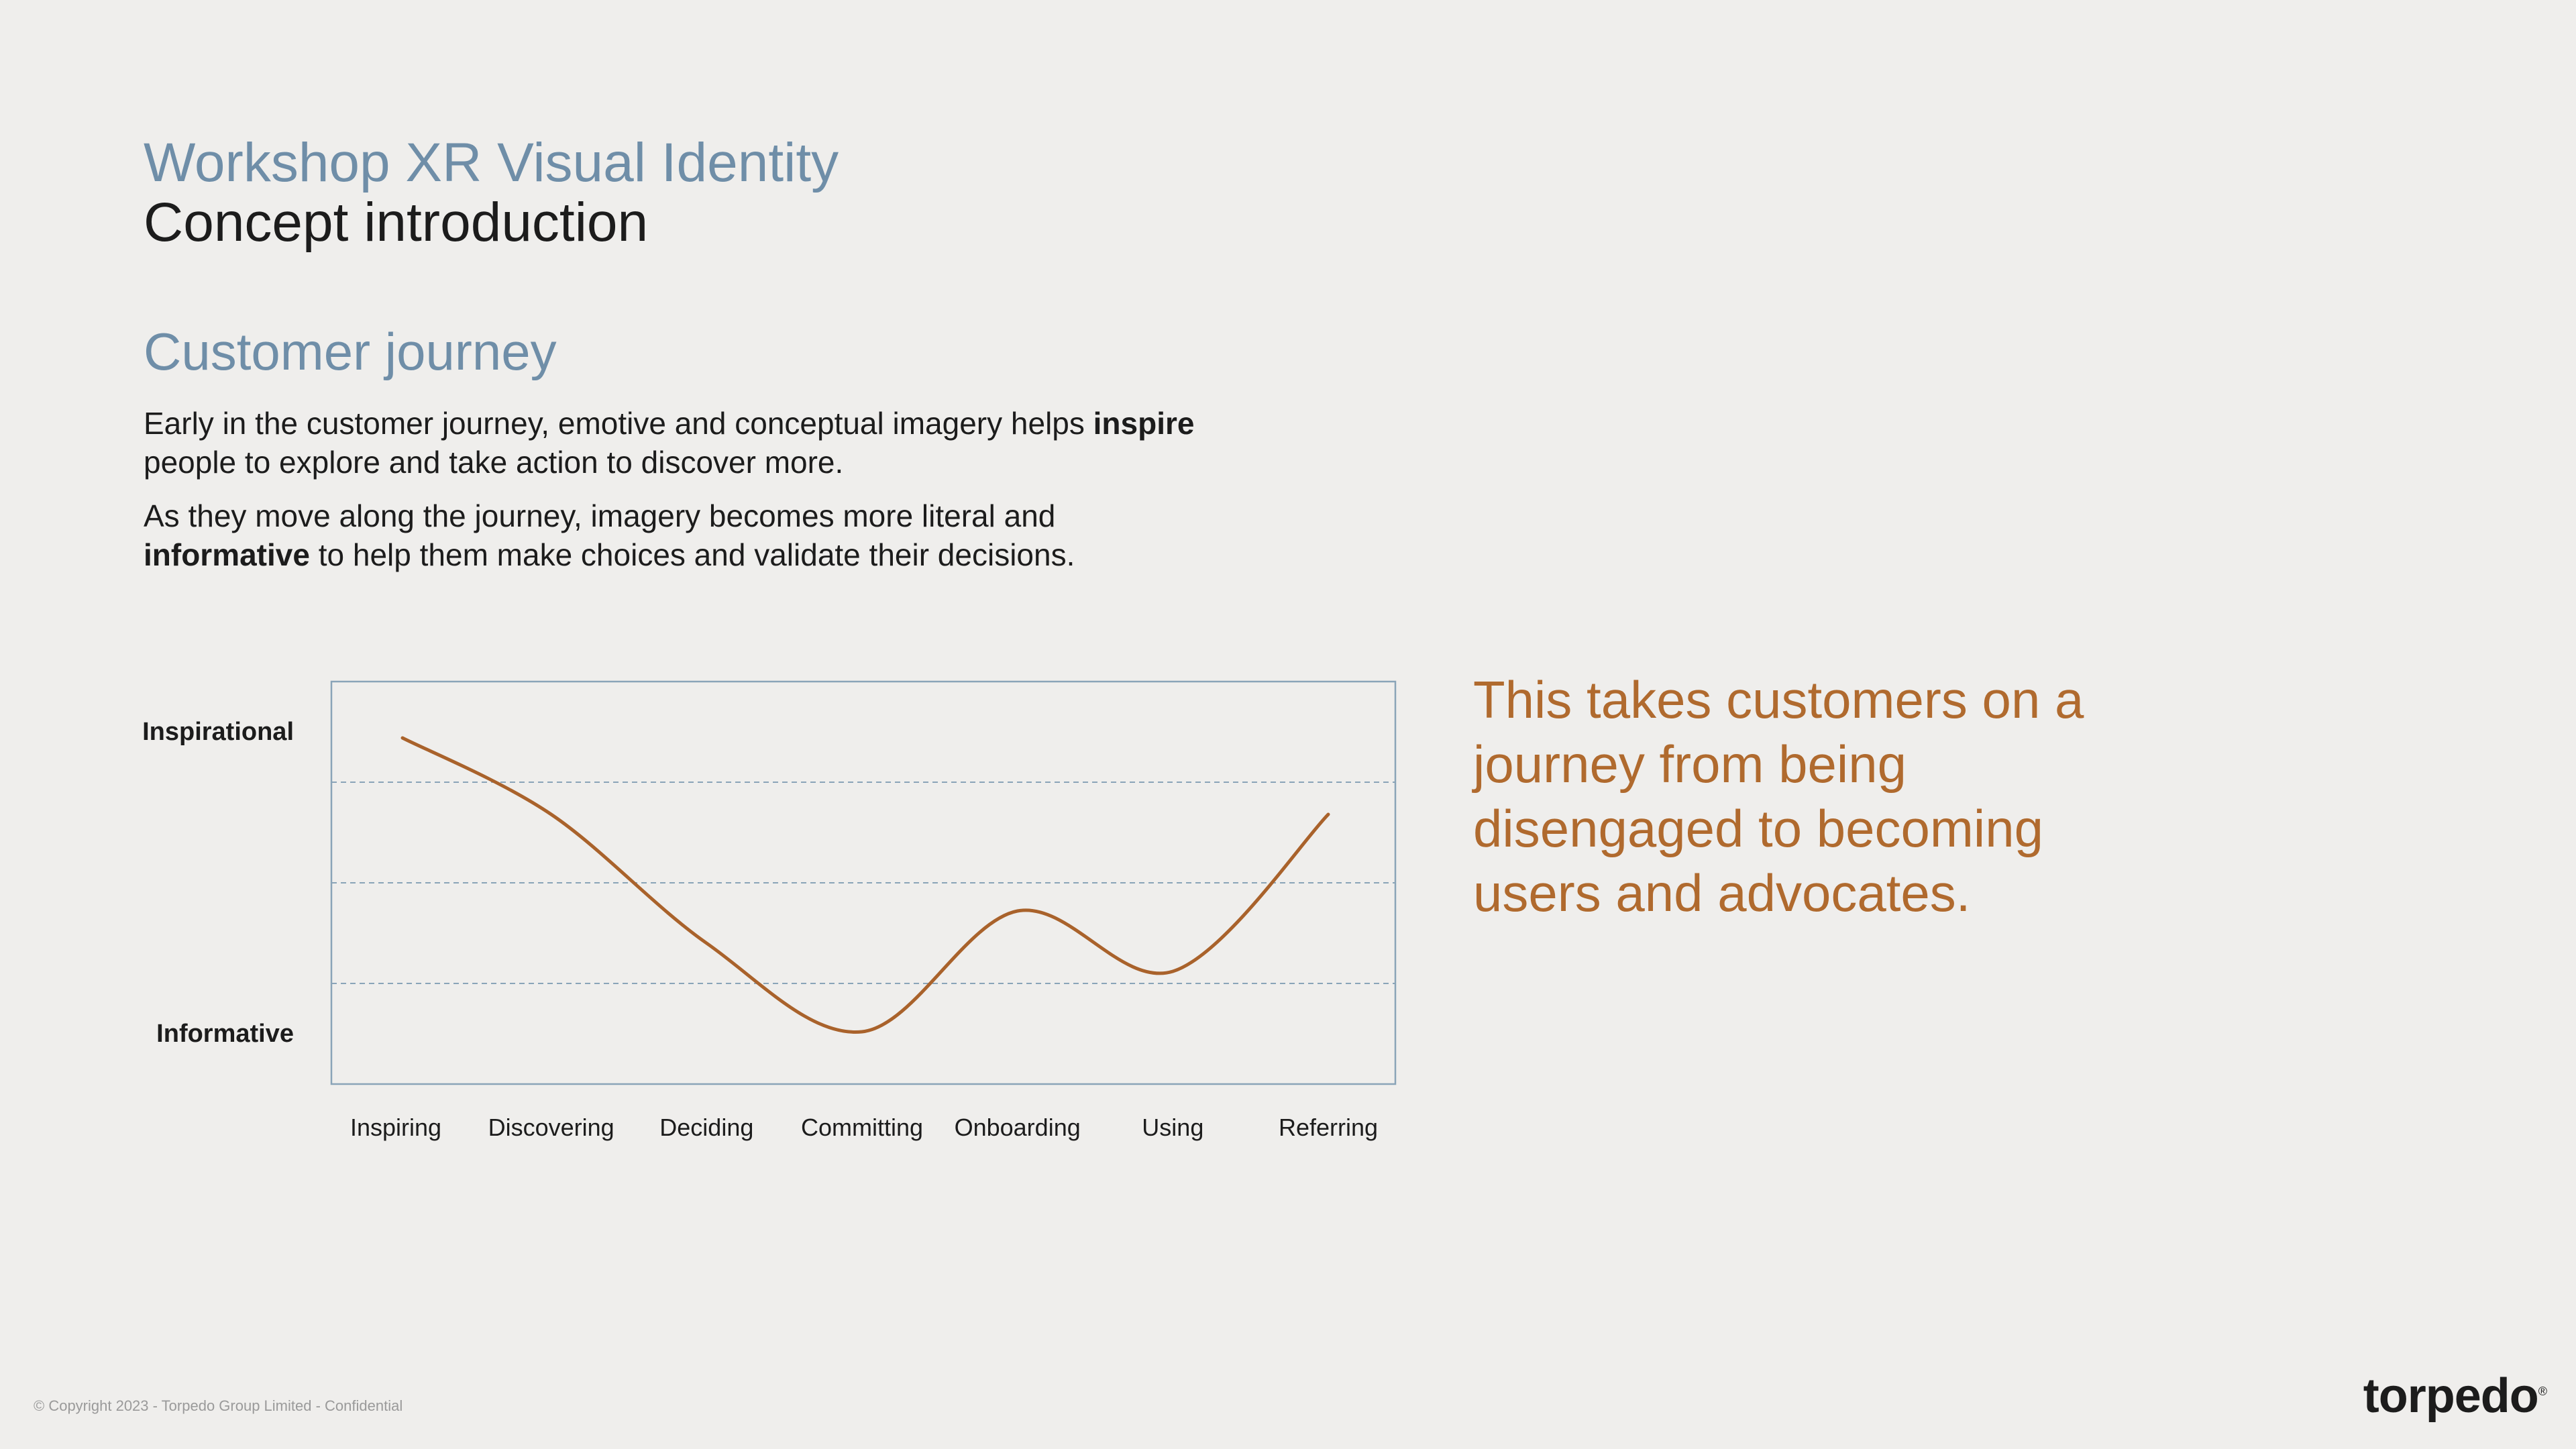 The image size is (2576, 1449). Describe the element at coordinates (225, 1034) in the screenshot. I see `y-axis-label-bottom: Informative` at that location.